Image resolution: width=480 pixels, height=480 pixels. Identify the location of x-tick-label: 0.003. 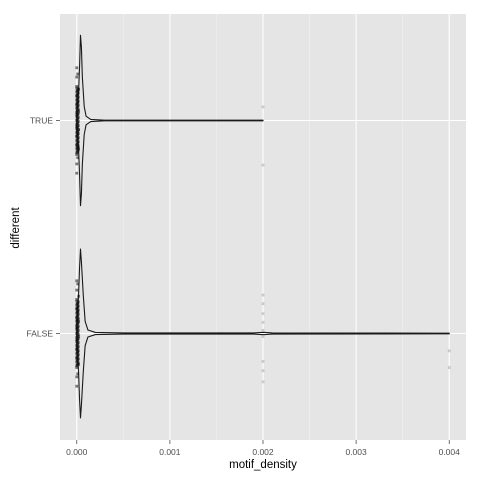
(356, 452).